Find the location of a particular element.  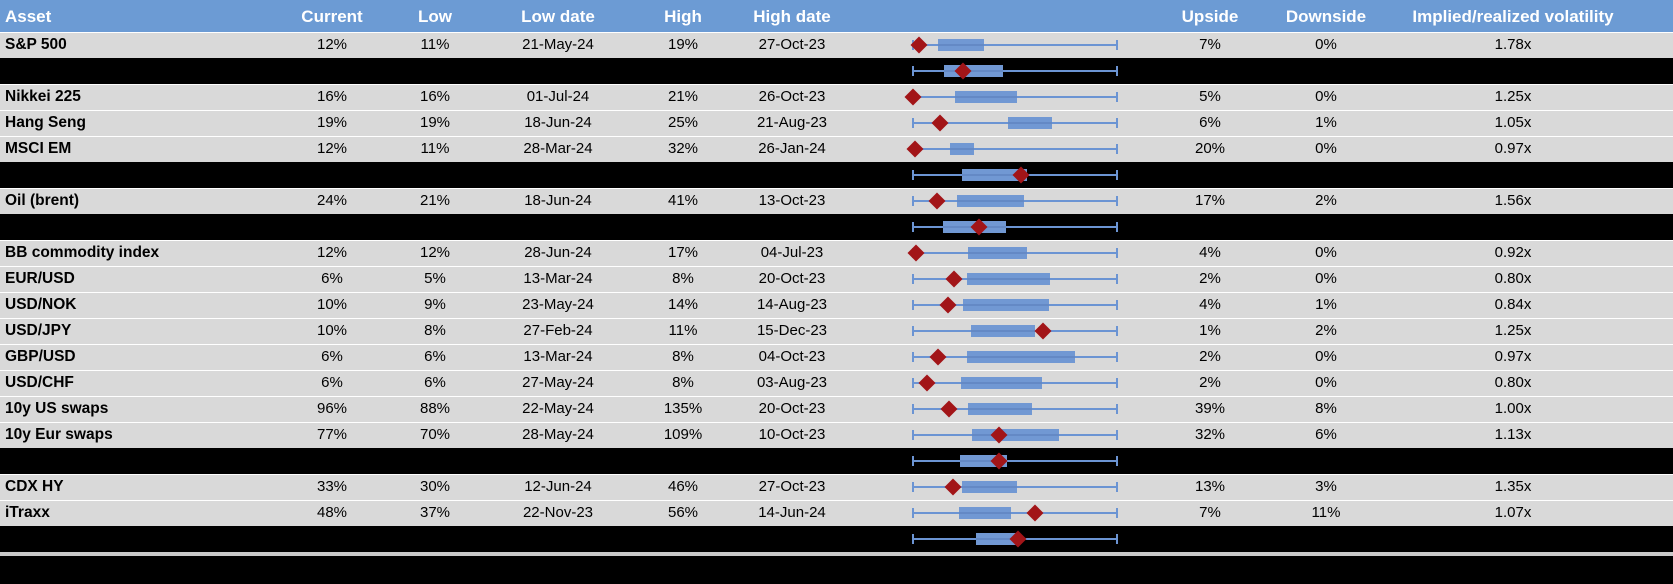

cell-downside: 3% is located at coordinates (1326, 486).